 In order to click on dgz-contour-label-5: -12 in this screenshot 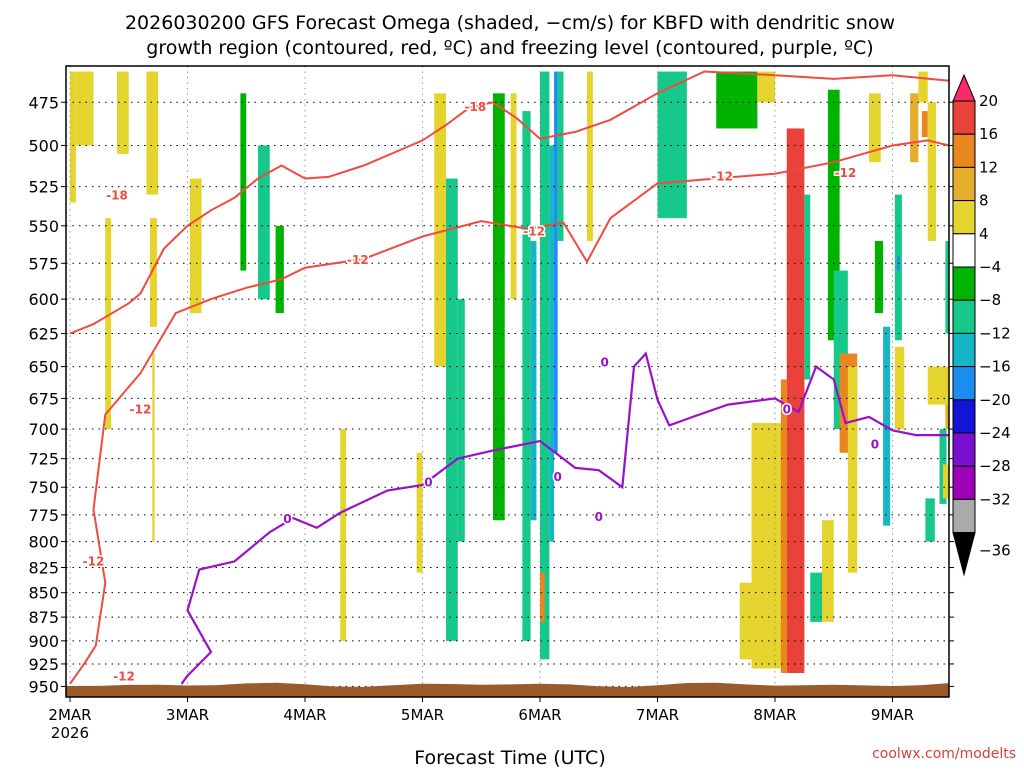, I will do `click(358, 260)`.